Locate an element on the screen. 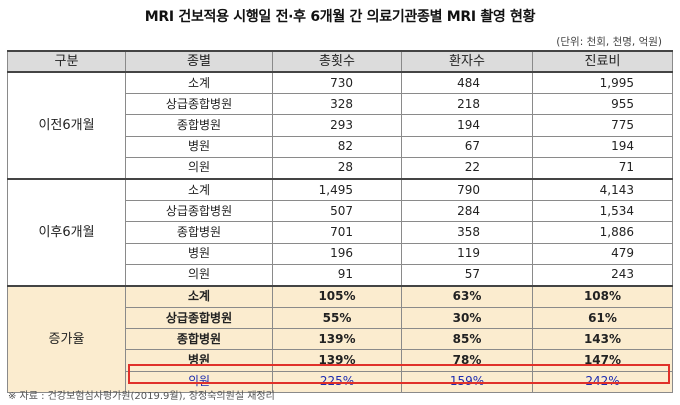  row-count: 196 is located at coordinates (337, 253).